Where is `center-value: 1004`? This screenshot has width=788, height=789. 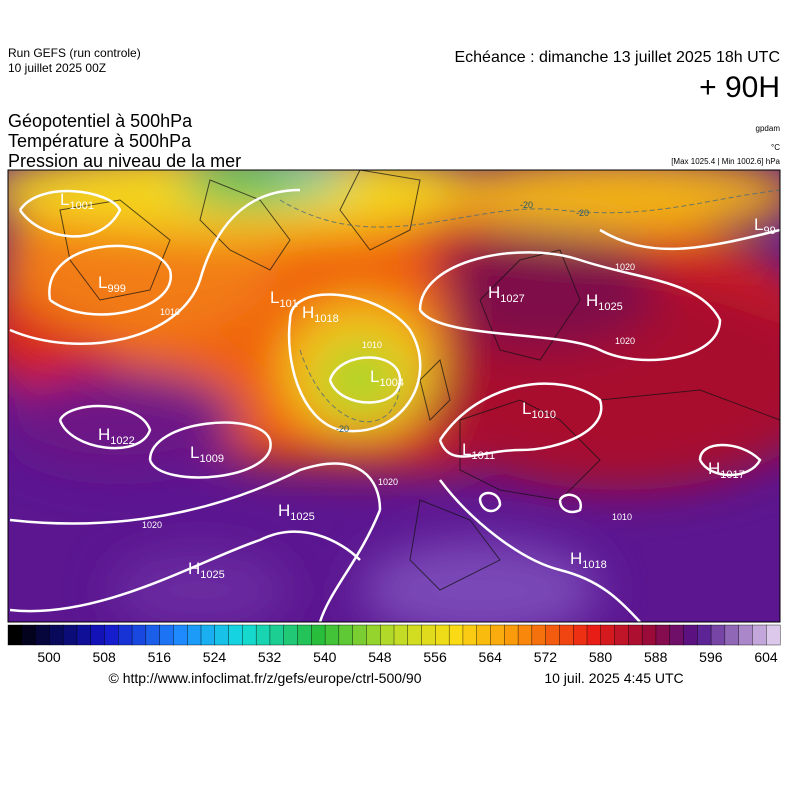
center-value: 1004 is located at coordinates (391, 383).